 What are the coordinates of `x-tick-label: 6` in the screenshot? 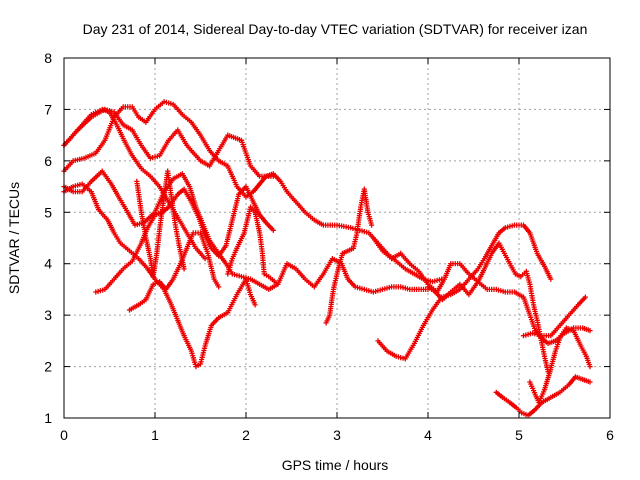 It's located at (610, 435).